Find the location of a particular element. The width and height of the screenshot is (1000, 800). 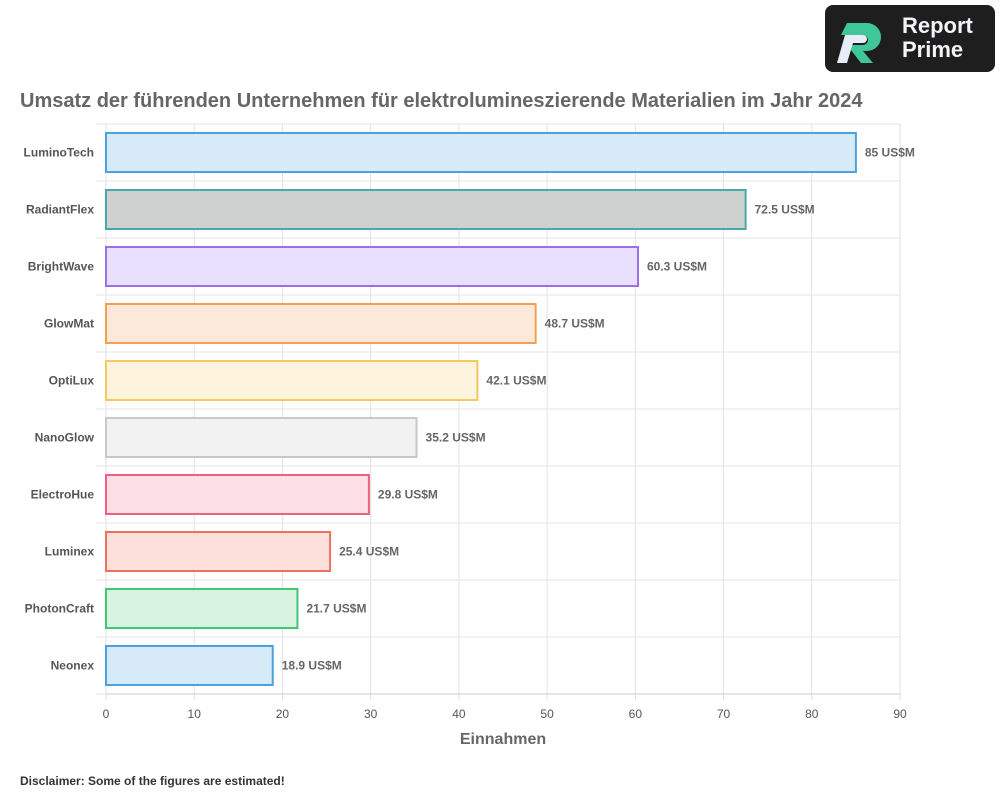

data-label: 42.1 US$M is located at coordinates (516, 381).